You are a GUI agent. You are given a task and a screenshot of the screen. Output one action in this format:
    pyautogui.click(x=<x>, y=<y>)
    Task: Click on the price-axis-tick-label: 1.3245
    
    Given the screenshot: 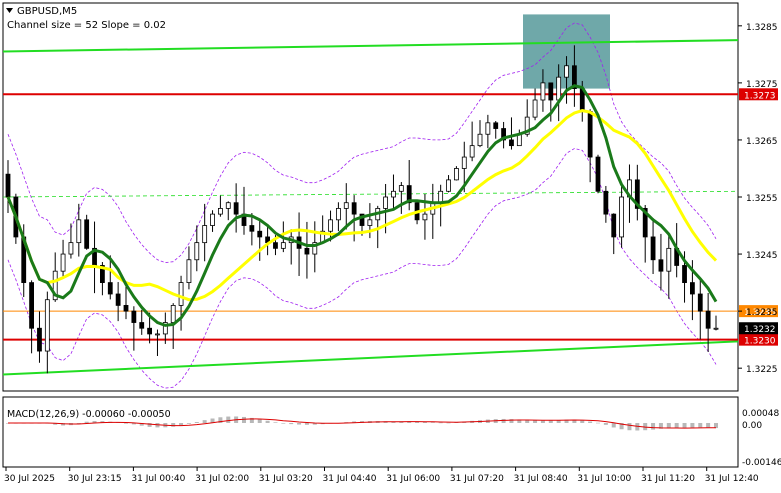 What is the action you would take?
    pyautogui.click(x=762, y=256)
    